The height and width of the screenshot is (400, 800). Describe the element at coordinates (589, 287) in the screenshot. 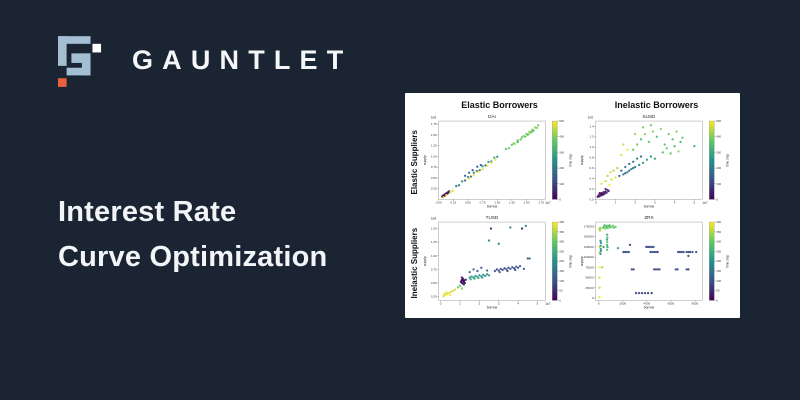

I see `svg-text: 25000` at that location.